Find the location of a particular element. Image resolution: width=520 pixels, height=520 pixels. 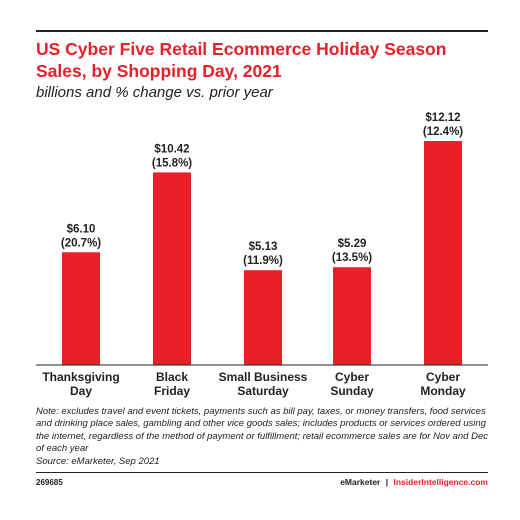

category-label-3-0: Cyber is located at coordinates (352, 377).